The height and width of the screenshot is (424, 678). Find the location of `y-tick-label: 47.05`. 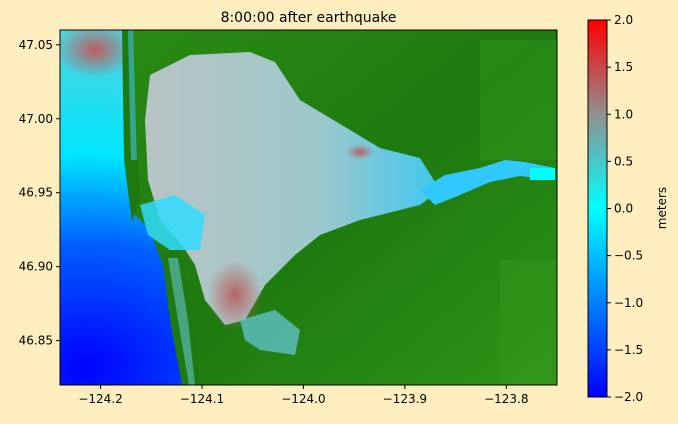

y-tick-label: 47.05 is located at coordinates (36, 45).